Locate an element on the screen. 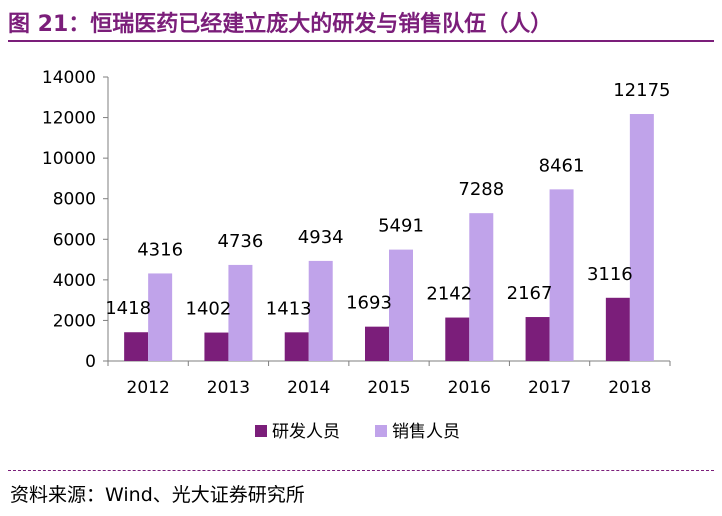 This screenshot has width=722, height=516. bar-rd-2017 is located at coordinates (537, 339).